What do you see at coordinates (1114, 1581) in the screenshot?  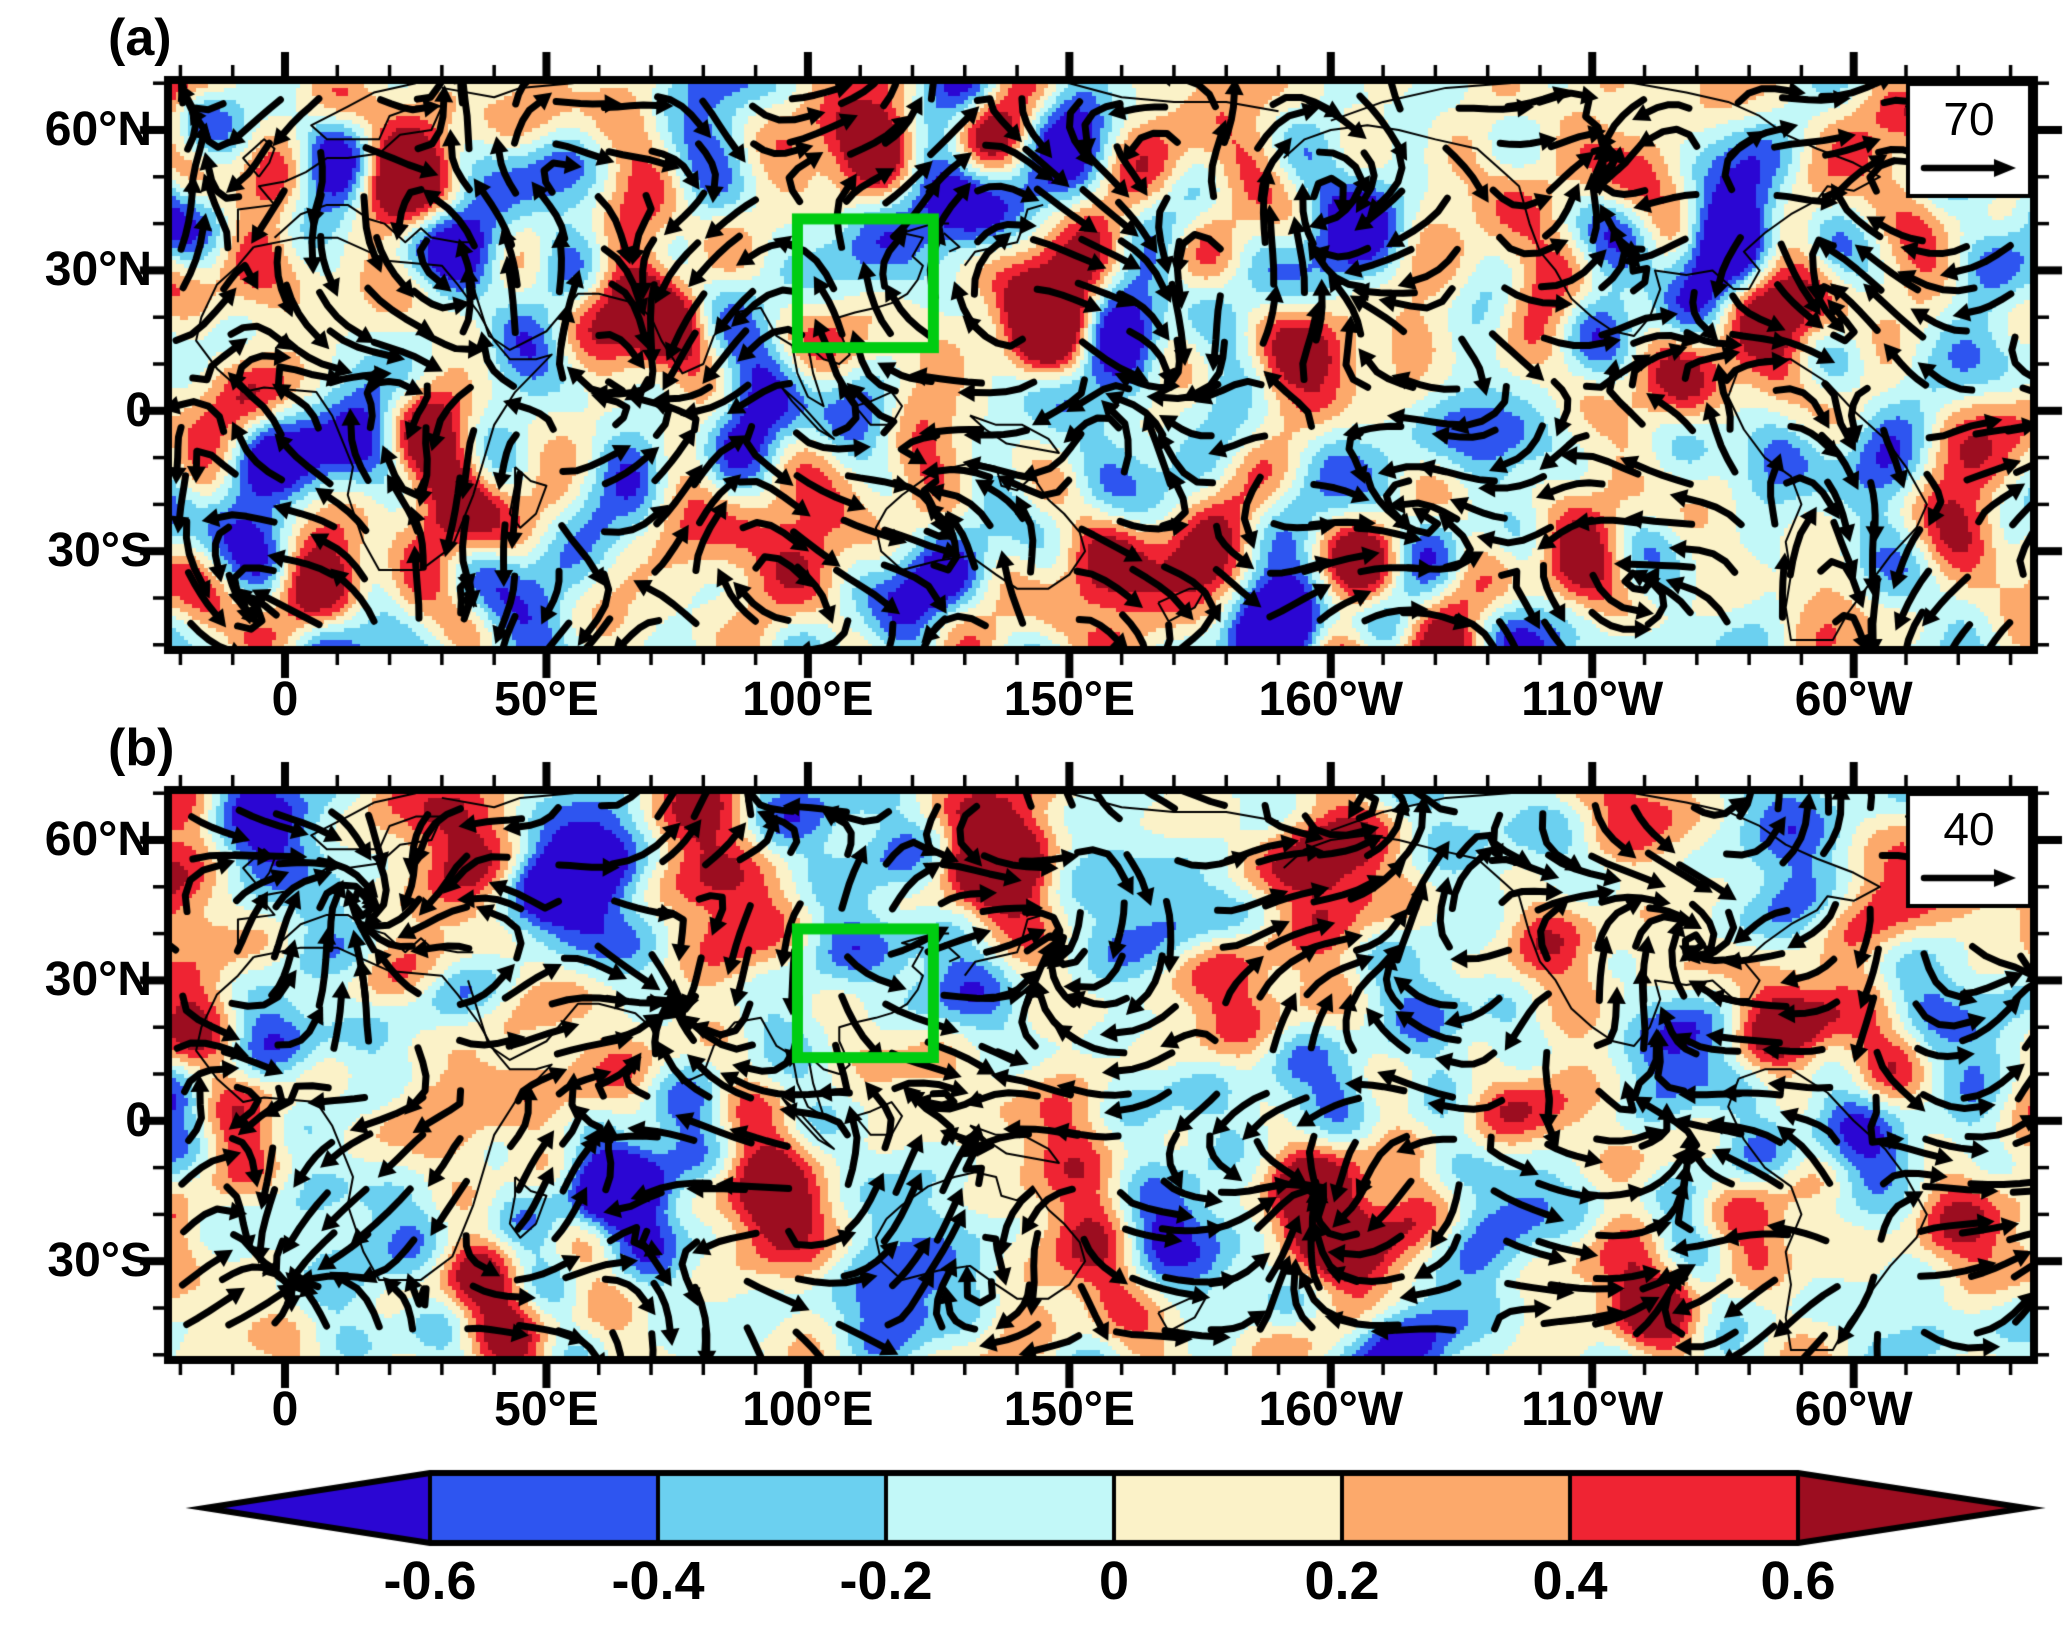 I see `colorbar-tick-label-3: 0` at bounding box center [1114, 1581].